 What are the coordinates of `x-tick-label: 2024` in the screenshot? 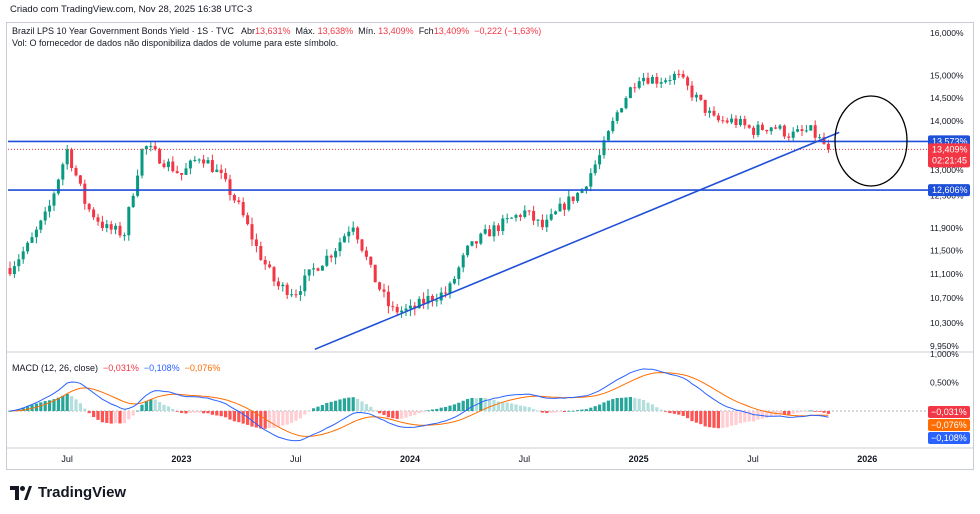 It's located at (410, 459).